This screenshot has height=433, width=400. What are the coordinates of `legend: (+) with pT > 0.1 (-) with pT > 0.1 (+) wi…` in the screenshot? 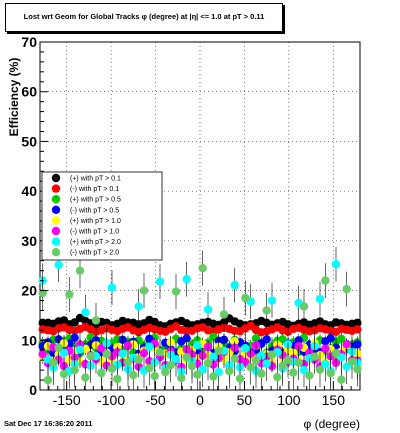 It's located at (102, 216).